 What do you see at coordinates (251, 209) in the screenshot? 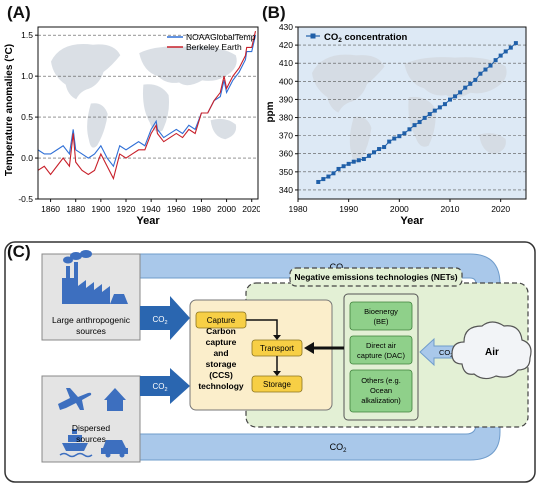
I see `chart-a-xtick-label-8: 2020` at bounding box center [251, 209].